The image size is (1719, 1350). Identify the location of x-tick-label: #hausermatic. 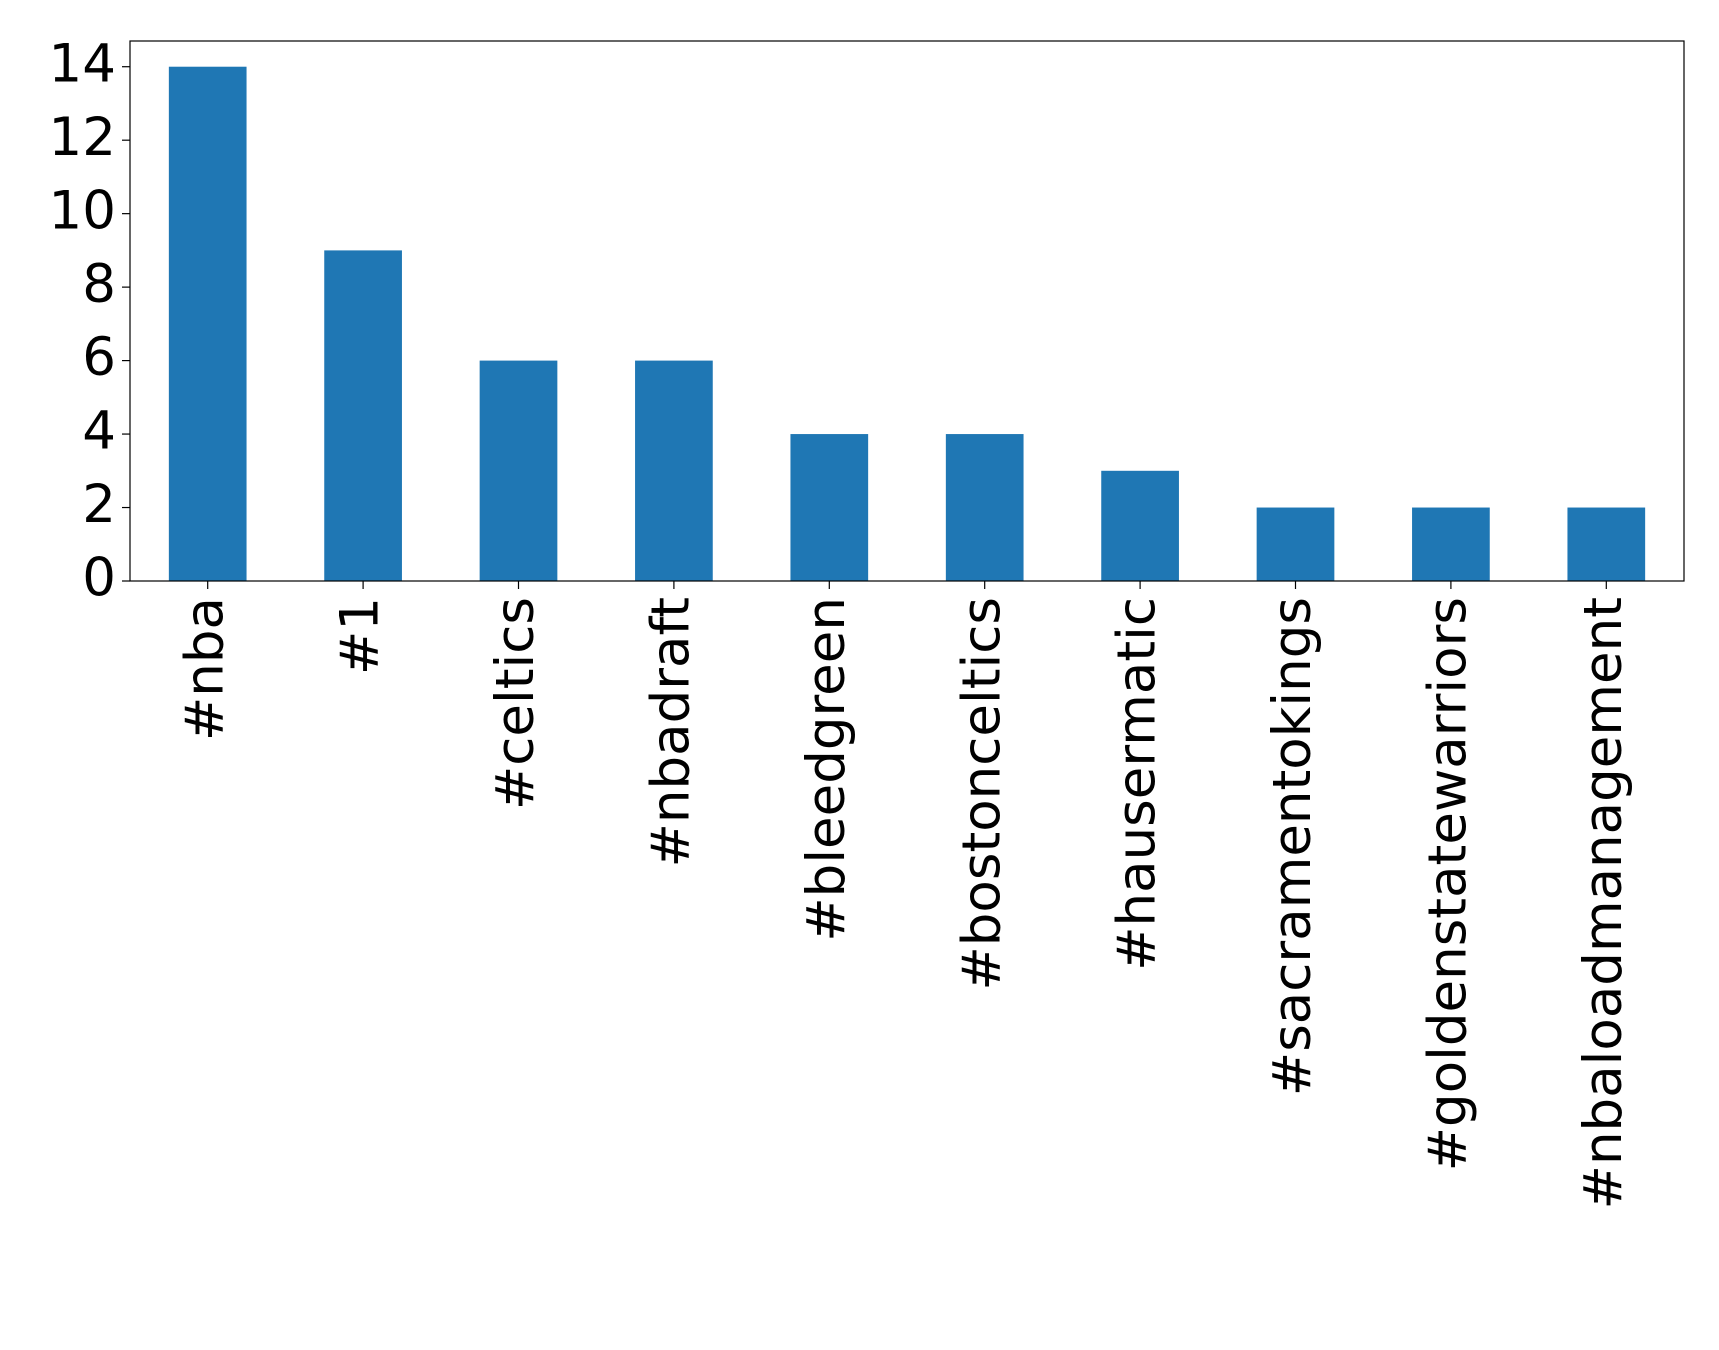
(1137, 784).